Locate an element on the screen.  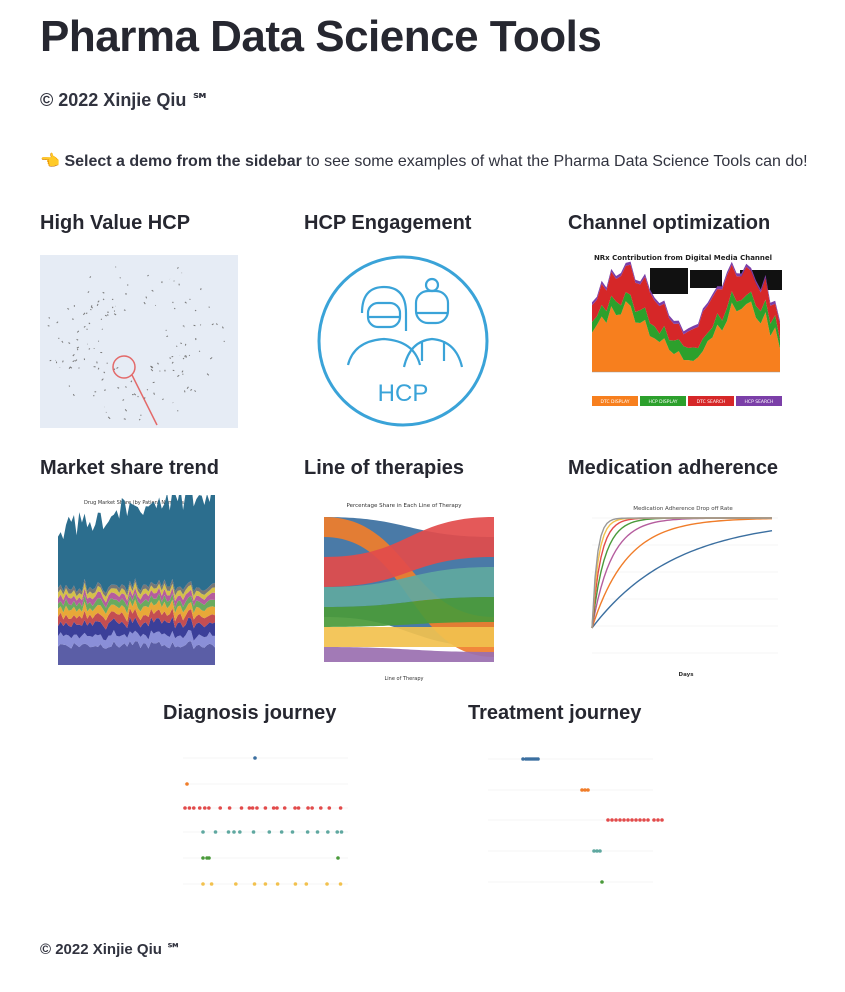
pointing-hand-icon: 👈 is located at coordinates (50, 161).